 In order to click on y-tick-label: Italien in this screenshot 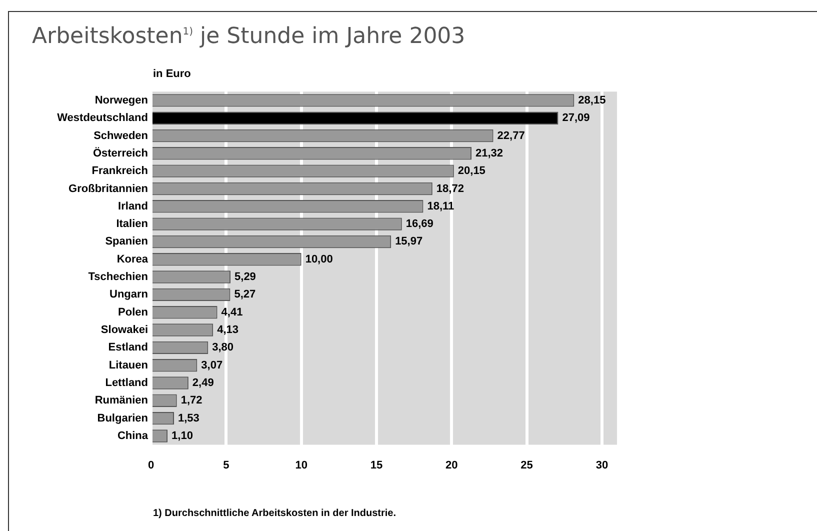, I will do `click(132, 224)`.